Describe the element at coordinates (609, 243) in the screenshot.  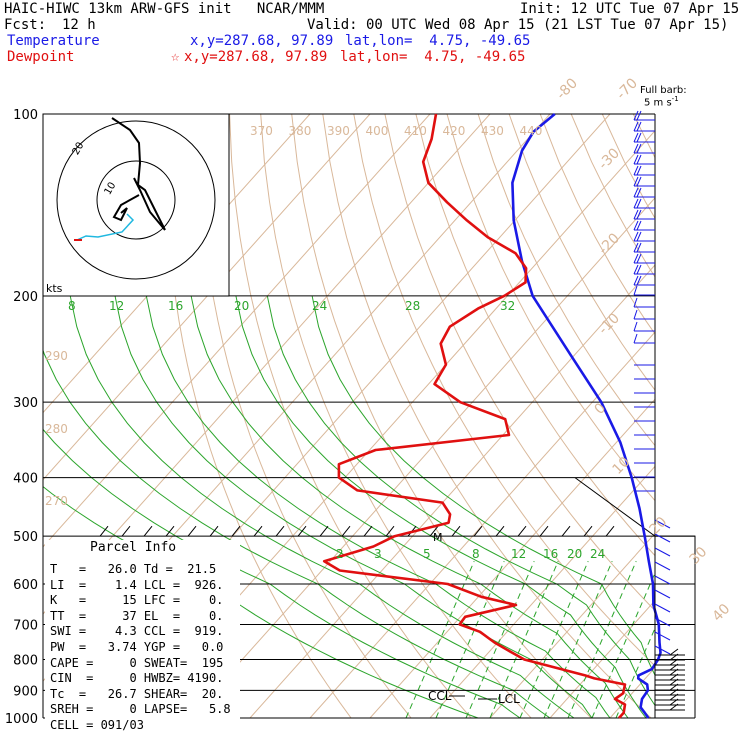
I see `isotherm-tick-label: -20` at that location.